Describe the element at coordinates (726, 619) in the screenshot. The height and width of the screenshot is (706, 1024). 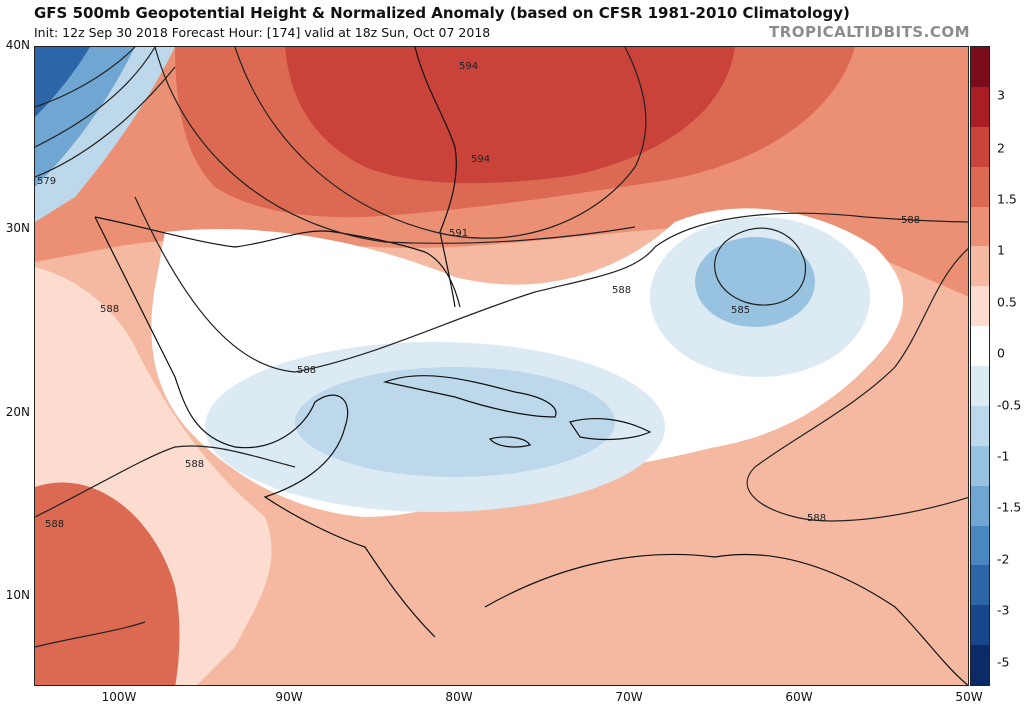
I see `south-america-coast` at that location.